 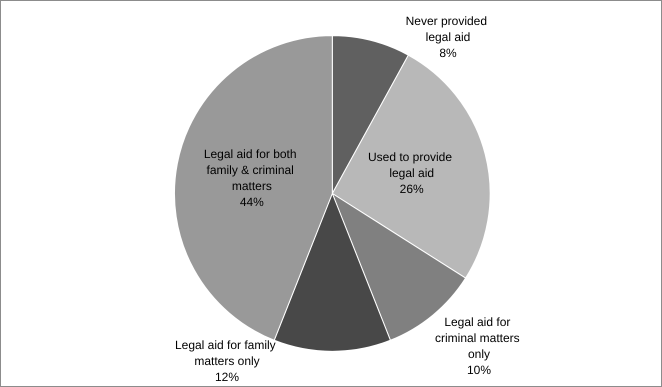 What do you see at coordinates (448, 53) in the screenshot?
I see `data-label: 8%` at bounding box center [448, 53].